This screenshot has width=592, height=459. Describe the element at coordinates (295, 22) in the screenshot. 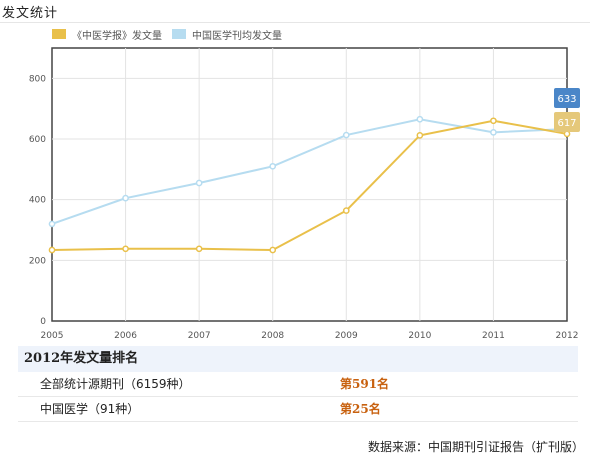

I see `title-divider` at that location.